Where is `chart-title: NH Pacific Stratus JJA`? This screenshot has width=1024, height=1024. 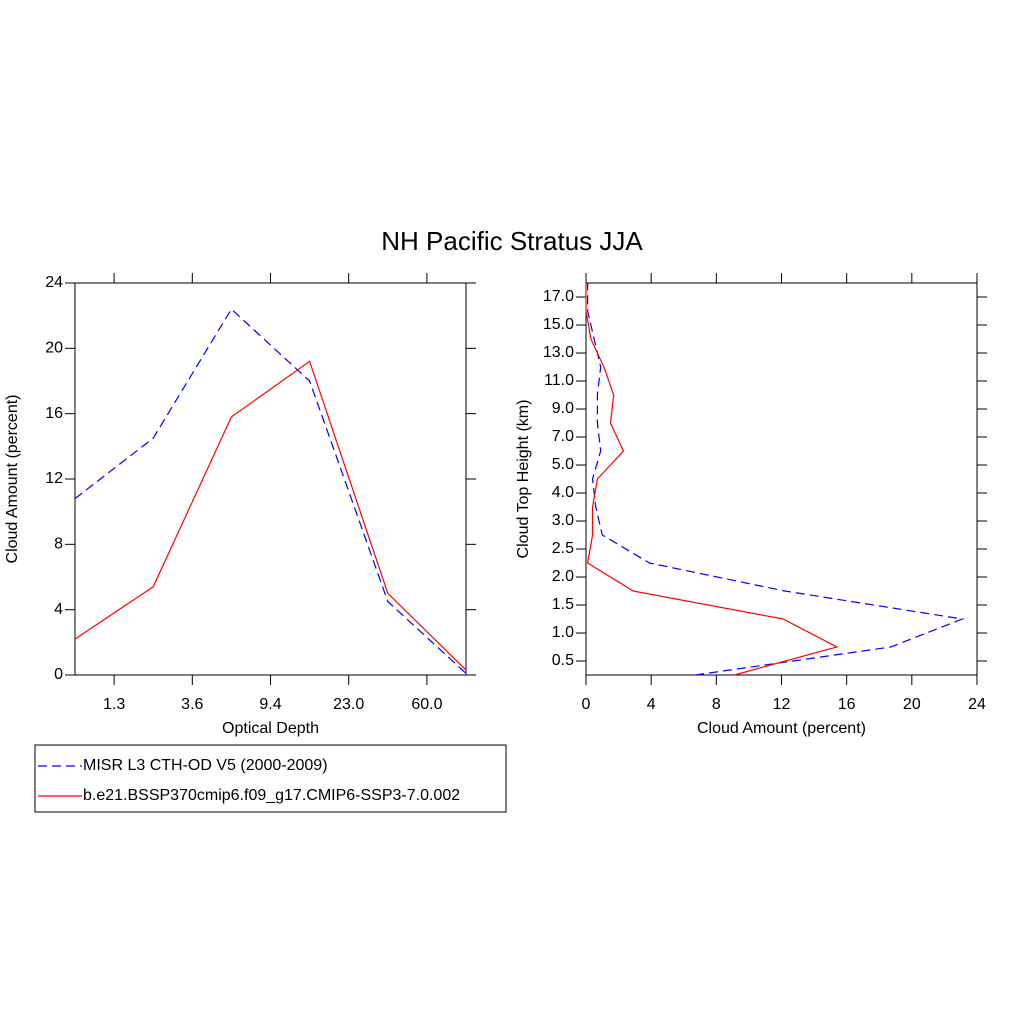 chart-title: NH Pacific Stratus JJA is located at coordinates (512, 241).